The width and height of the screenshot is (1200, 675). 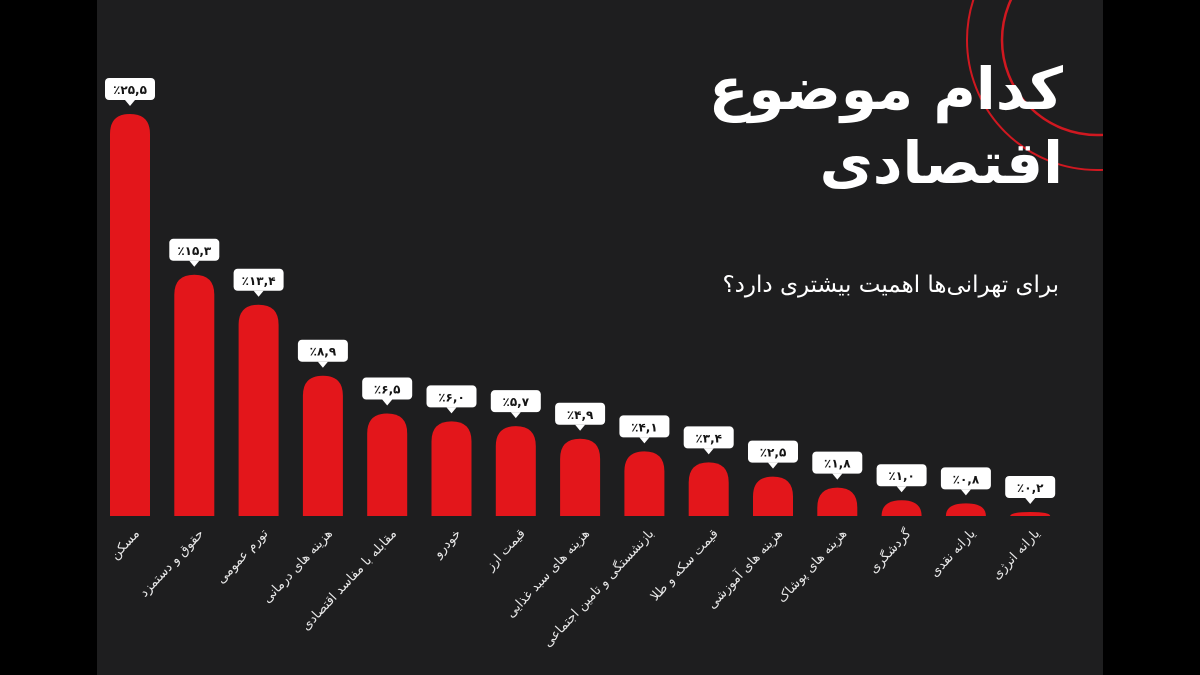 I want to click on value-label: ٪۲,۵, so click(x=773, y=453).